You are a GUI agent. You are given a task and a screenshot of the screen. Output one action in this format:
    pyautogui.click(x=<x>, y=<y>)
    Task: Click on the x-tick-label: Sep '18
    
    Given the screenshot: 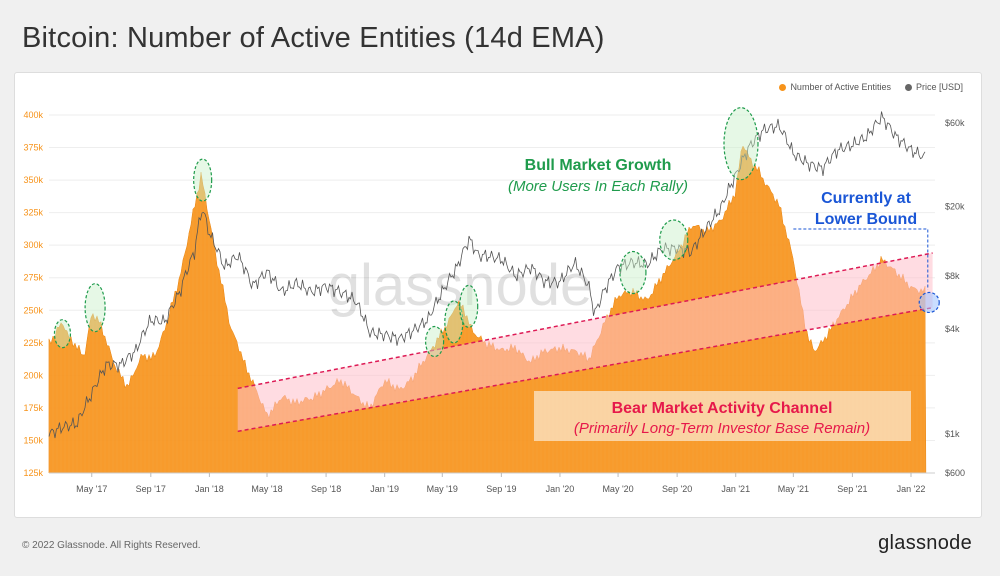 What is the action you would take?
    pyautogui.click(x=326, y=489)
    